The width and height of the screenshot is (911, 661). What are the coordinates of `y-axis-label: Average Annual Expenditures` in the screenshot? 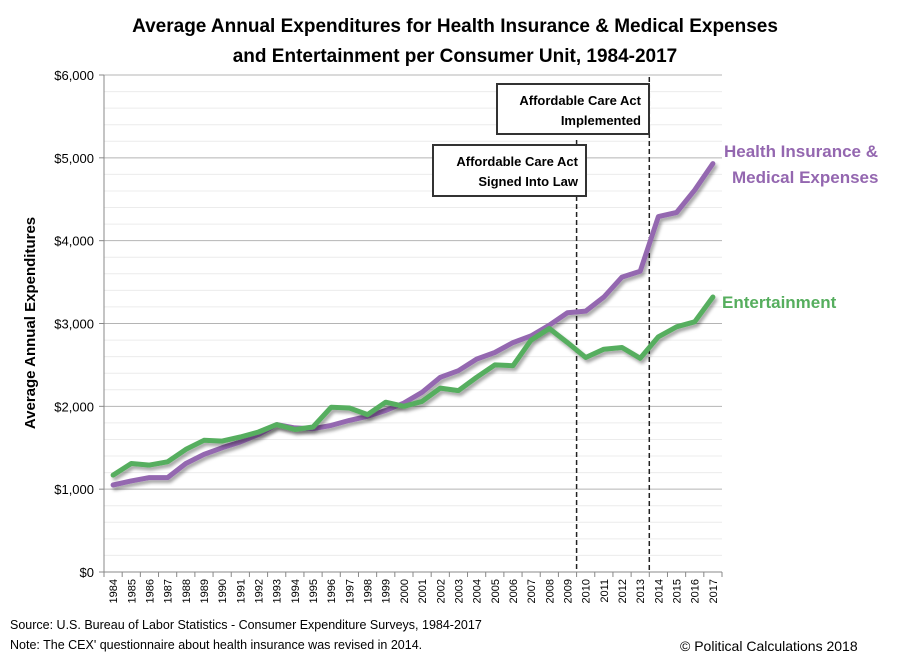 It's located at (30, 323).